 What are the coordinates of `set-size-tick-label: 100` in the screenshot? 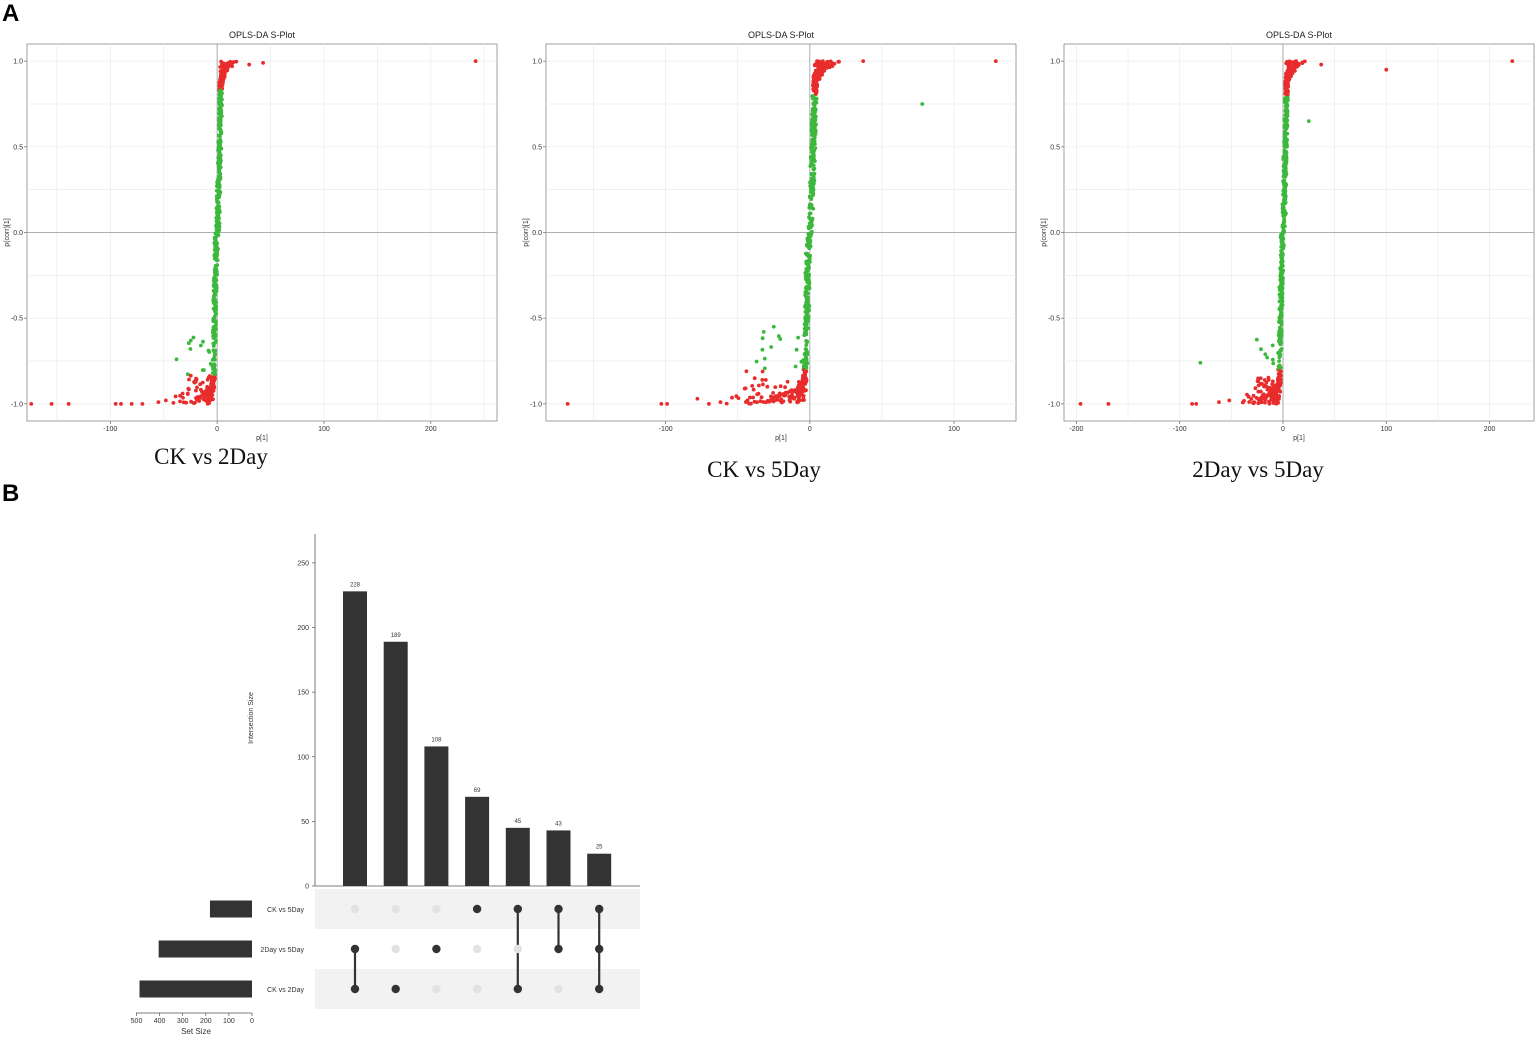 It's located at (229, 1021).